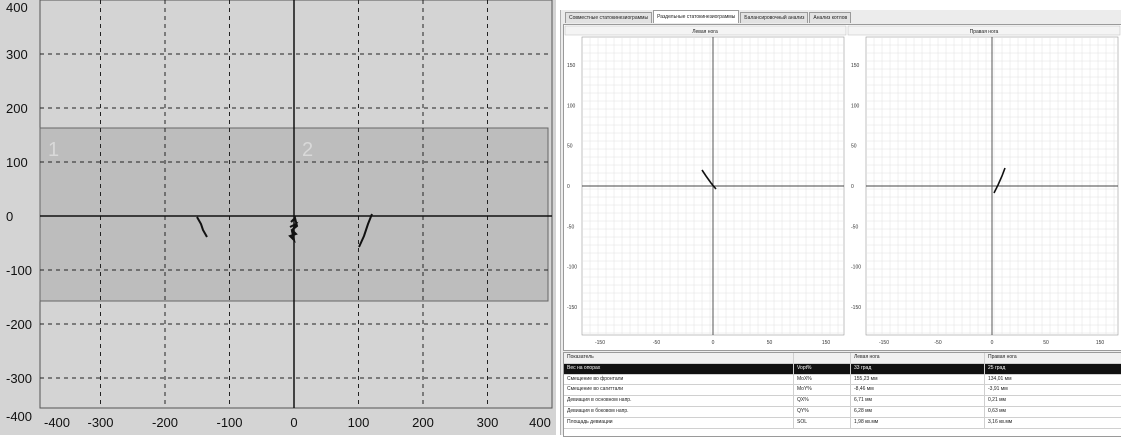  What do you see at coordinates (997, 367) in the screenshot?
I see `right-foot-cell: 25 град` at bounding box center [997, 367].